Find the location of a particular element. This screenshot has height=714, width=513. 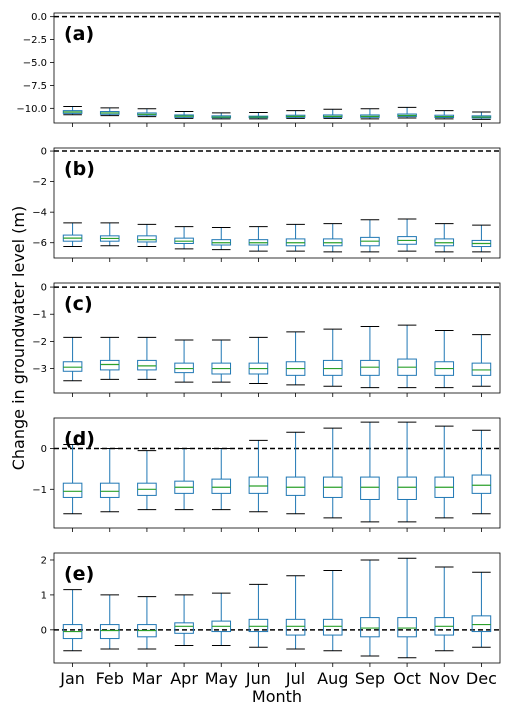

x-axis-title: Month is located at coordinates (277, 696).